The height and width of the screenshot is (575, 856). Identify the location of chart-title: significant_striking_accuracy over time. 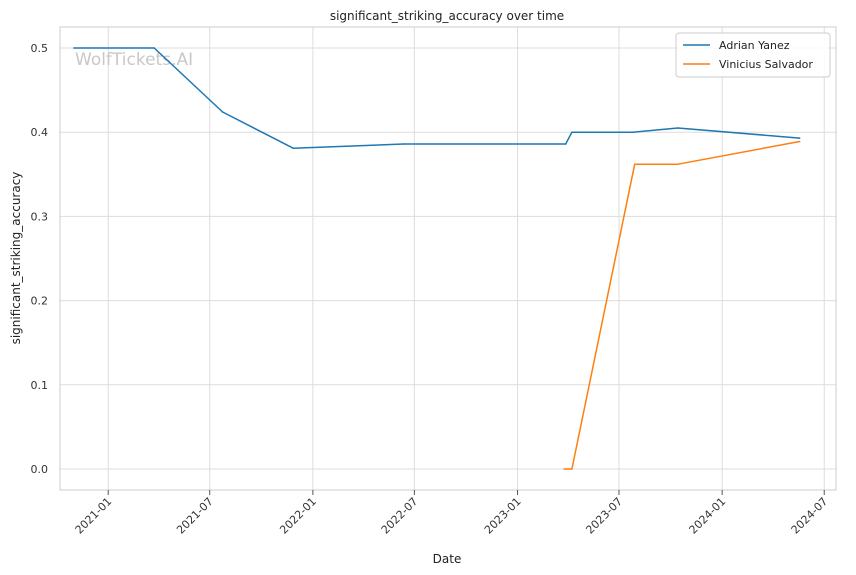
(447, 16).